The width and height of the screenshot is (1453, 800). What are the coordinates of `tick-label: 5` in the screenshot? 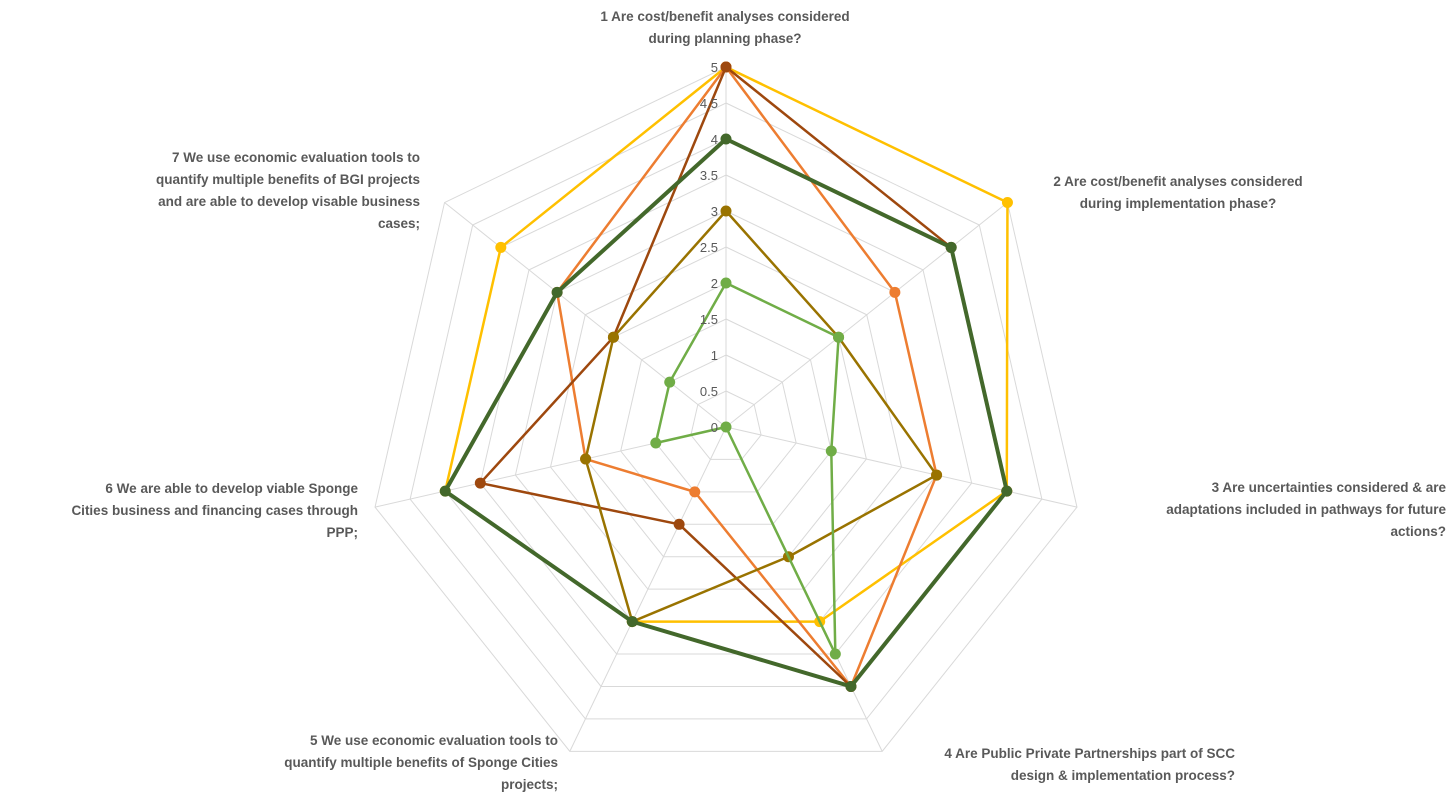 It's located at (714, 67).